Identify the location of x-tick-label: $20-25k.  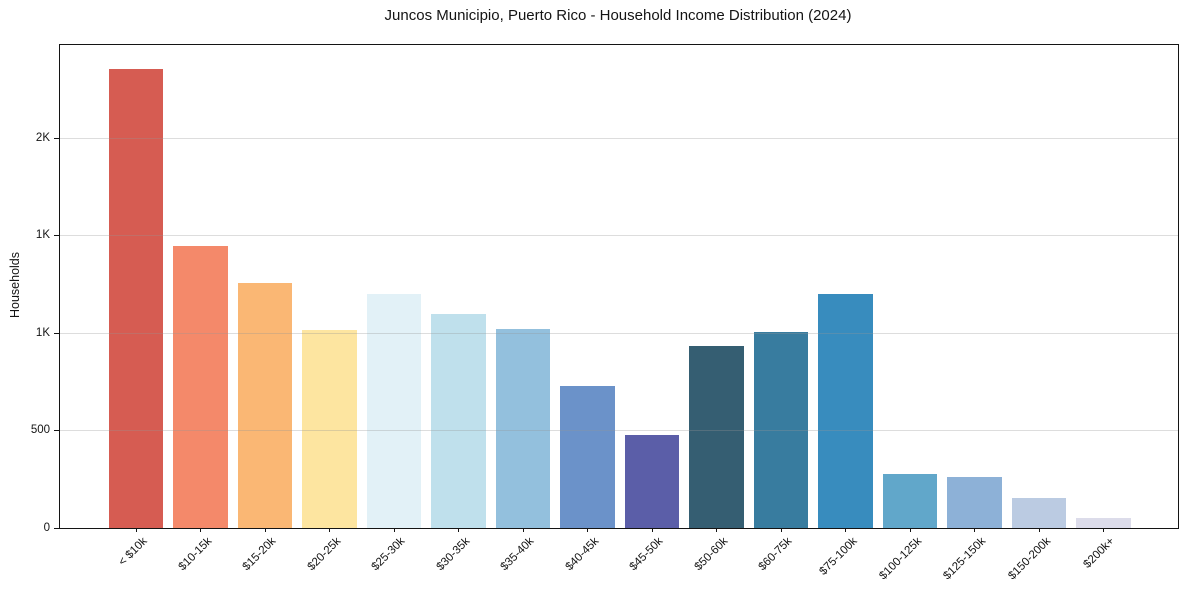
(324, 554).